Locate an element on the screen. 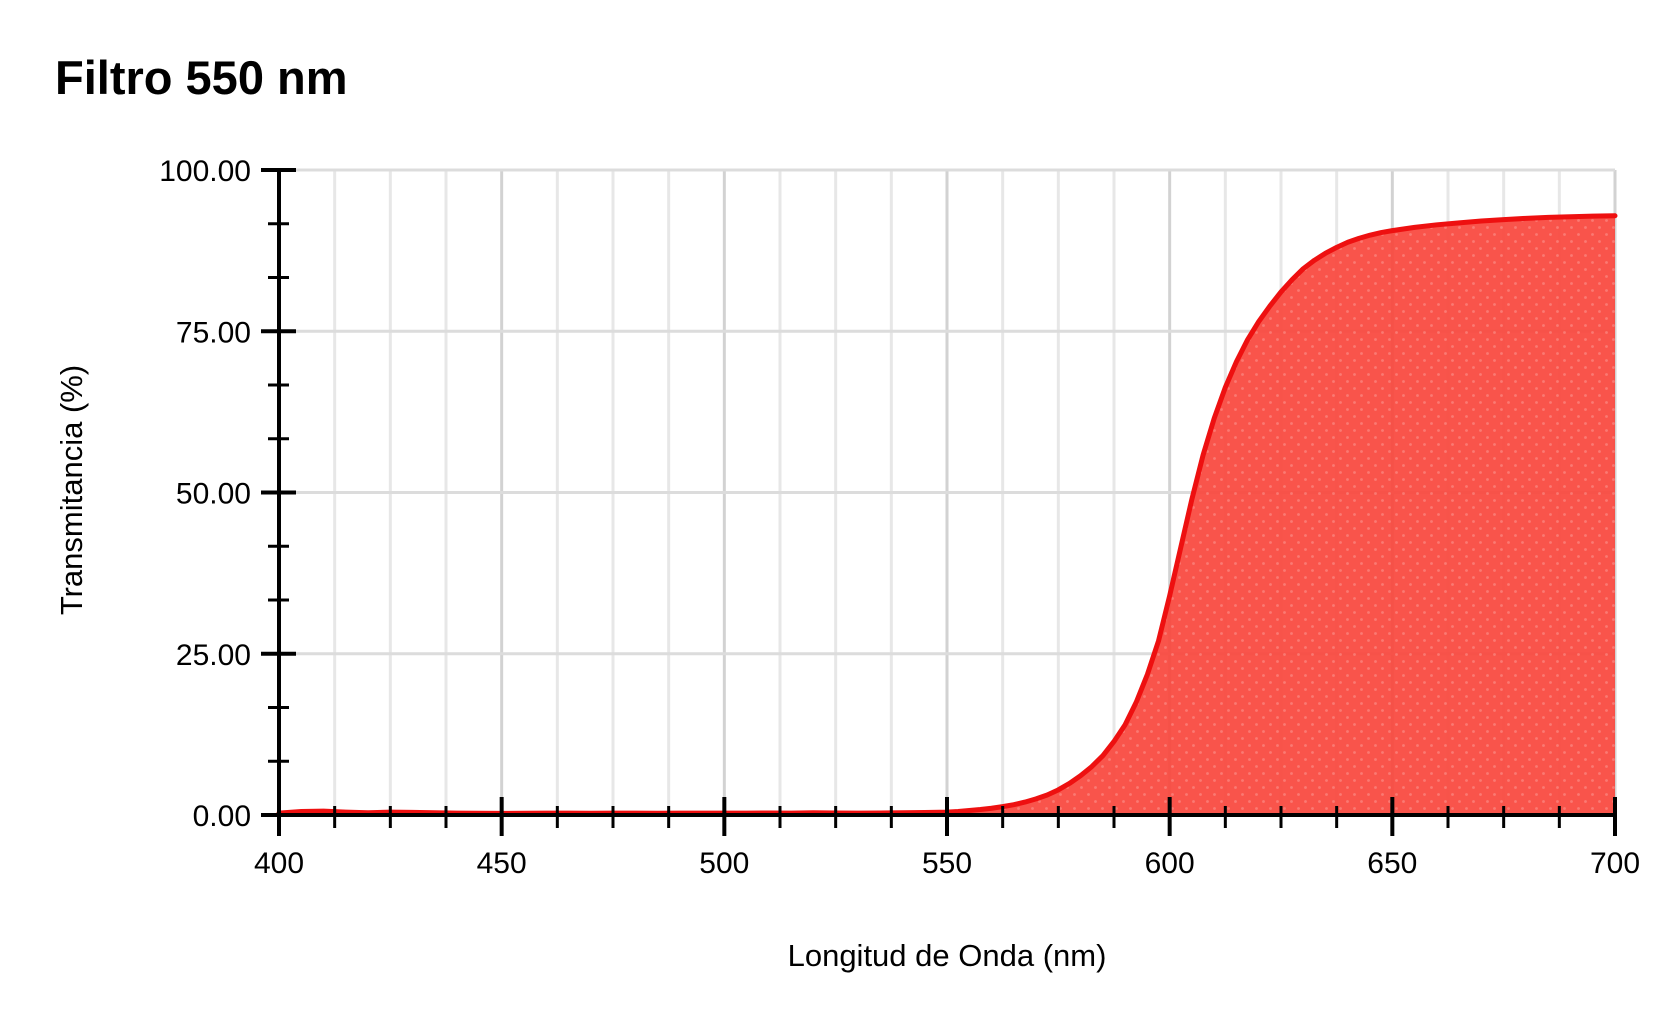  y-axis-title: Transmitancia (%) is located at coordinates (71, 490).